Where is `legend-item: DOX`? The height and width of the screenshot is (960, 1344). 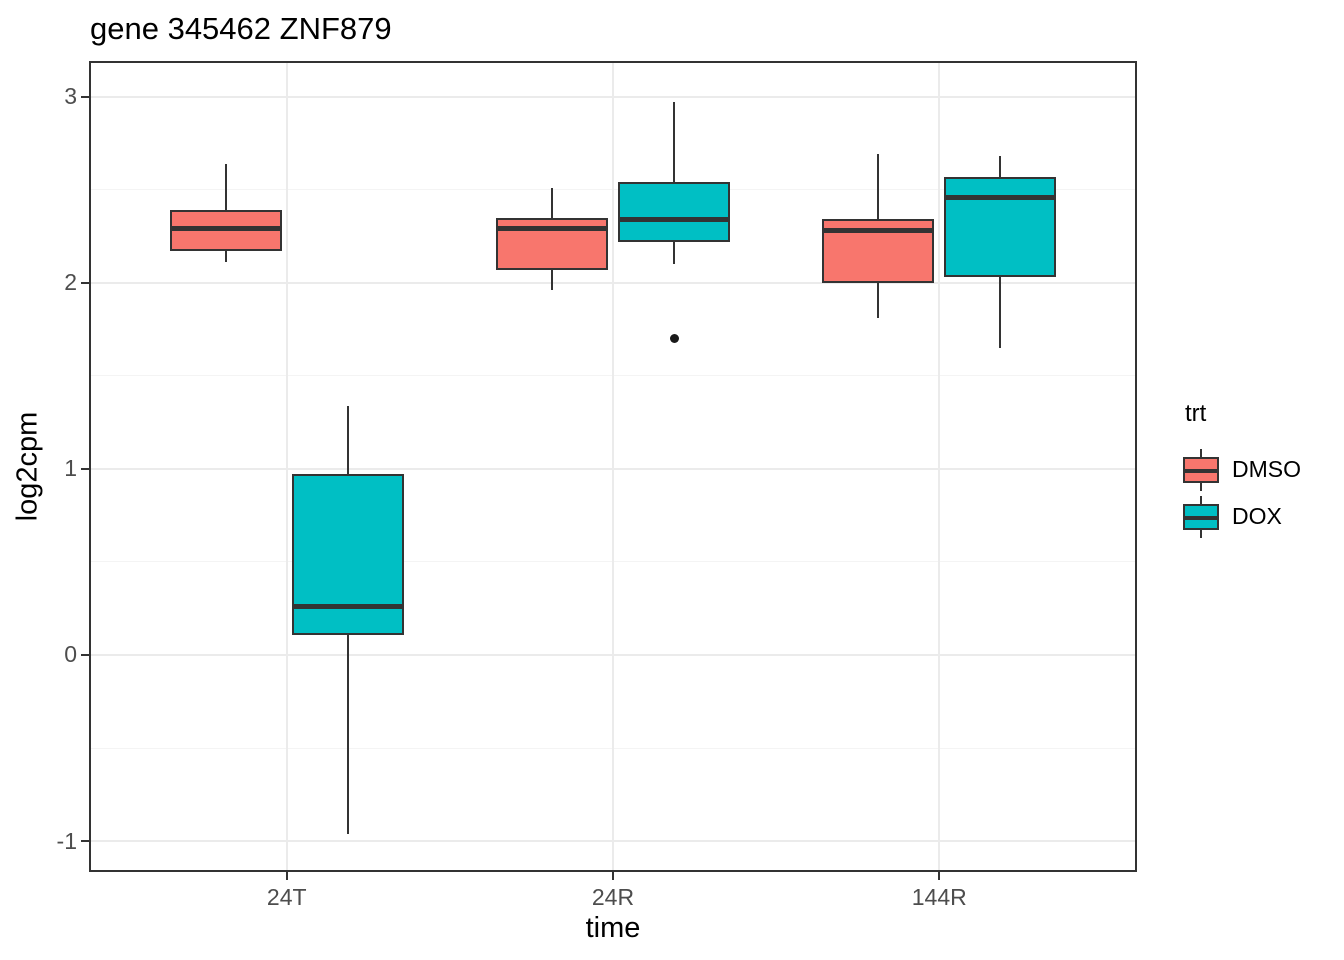 legend-item: DOX is located at coordinates (1242, 516).